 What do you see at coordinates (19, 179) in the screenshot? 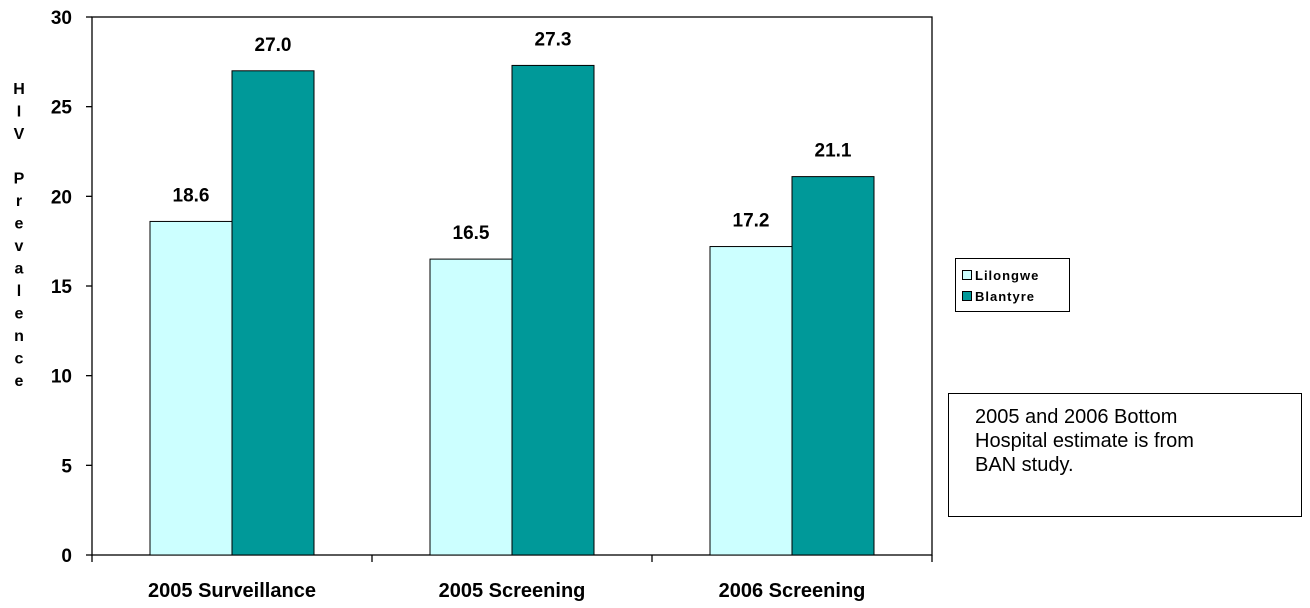
I see `y-axis-label-char: P` at bounding box center [19, 179].